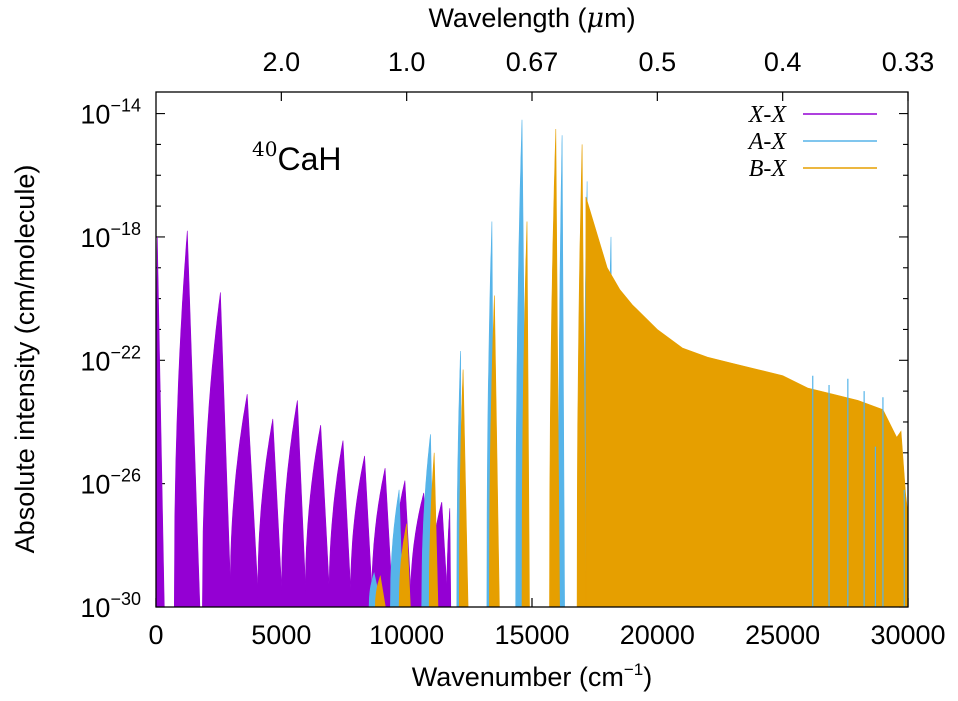 The width and height of the screenshot is (958, 701). I want to click on y-tick-label-3: 10−18, so click(110, 236).